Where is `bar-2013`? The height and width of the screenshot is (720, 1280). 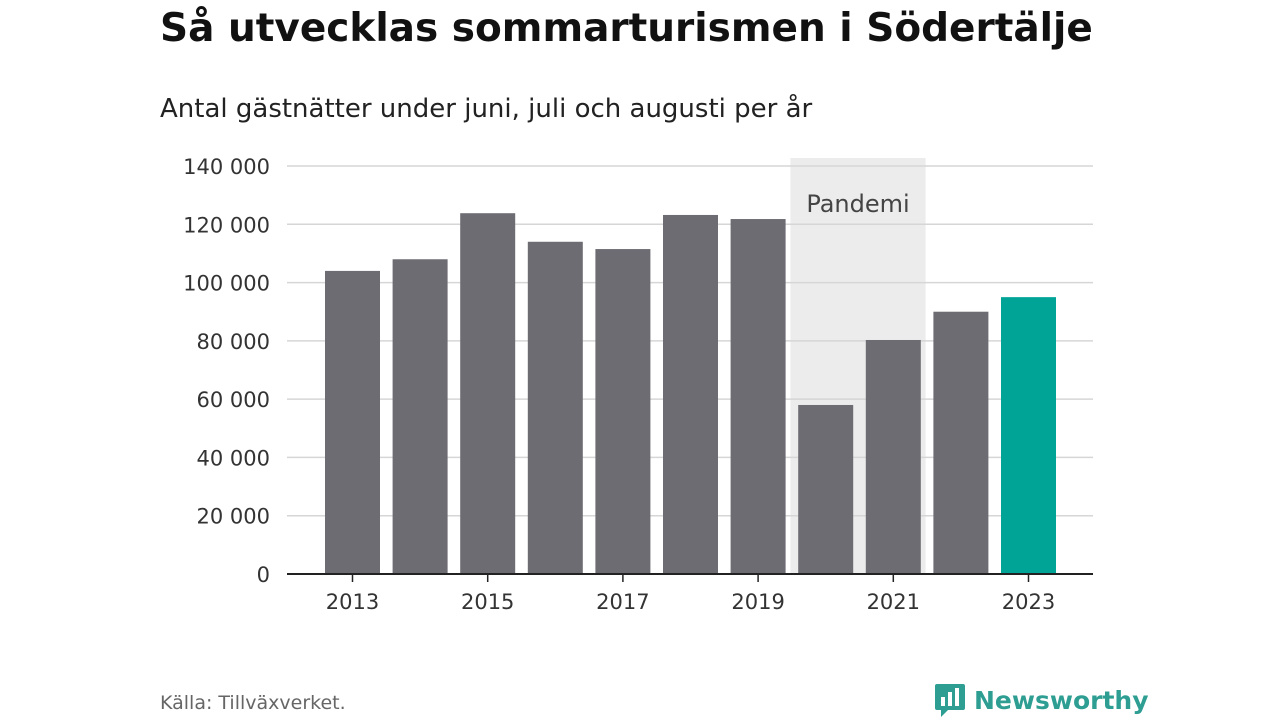 bar-2013 is located at coordinates (352, 422).